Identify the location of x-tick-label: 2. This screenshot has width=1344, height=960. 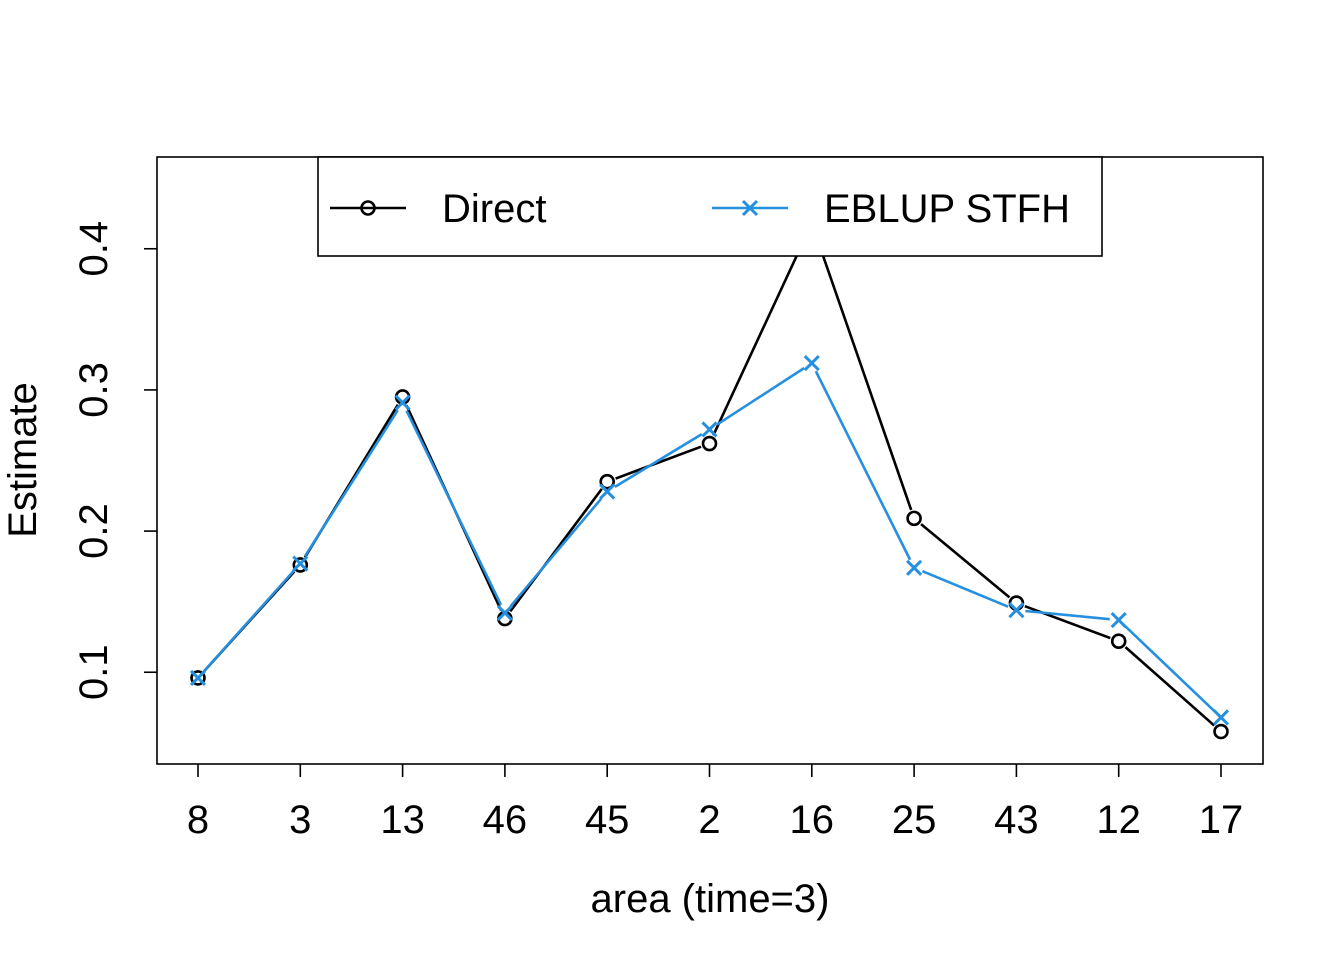
(709, 820).